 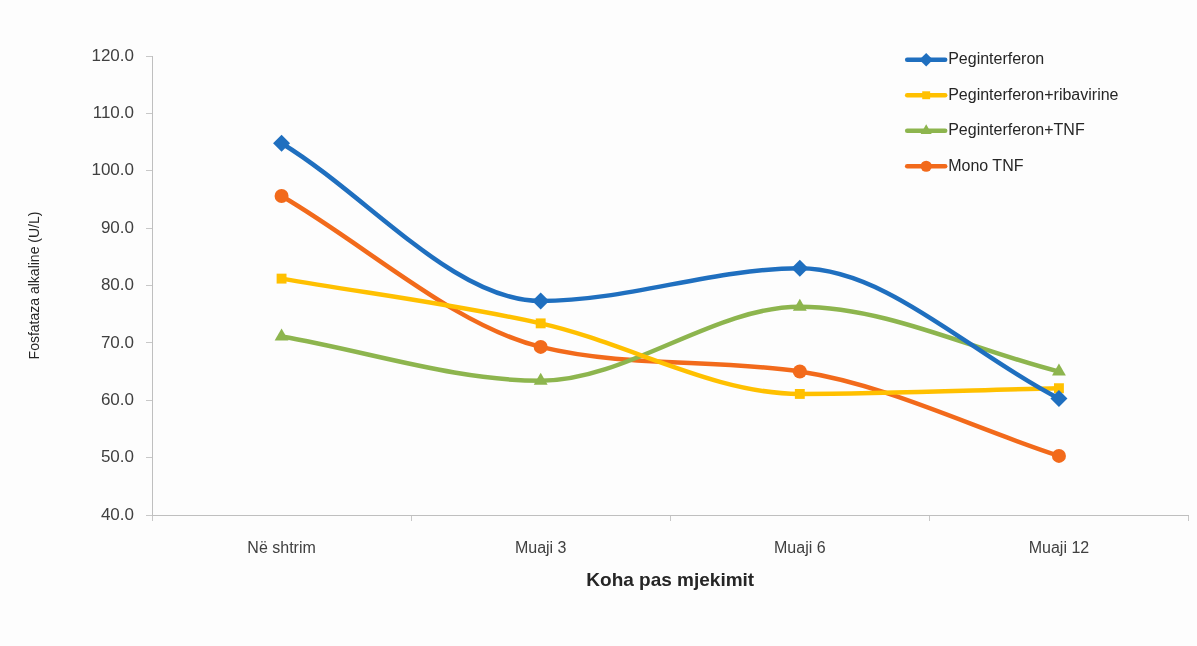 I want to click on x-axis-title: Koha pas mjekimit, so click(x=670, y=579).